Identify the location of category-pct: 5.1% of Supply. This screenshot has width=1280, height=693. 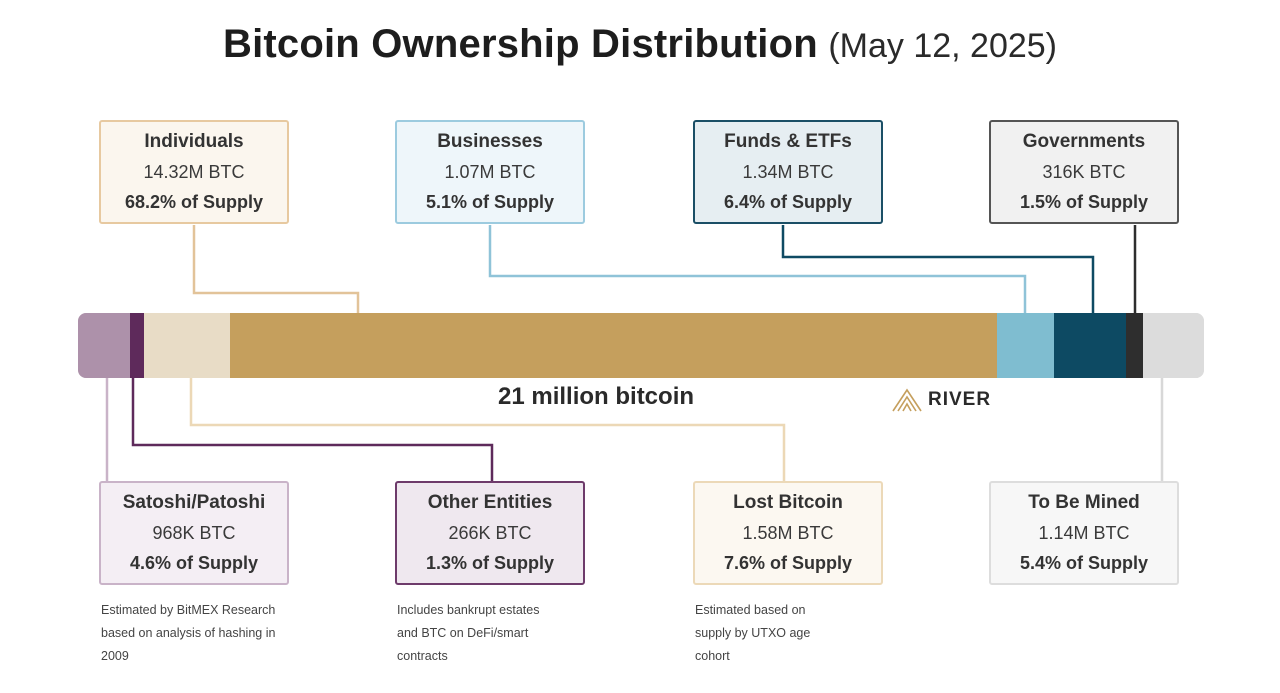
(490, 202).